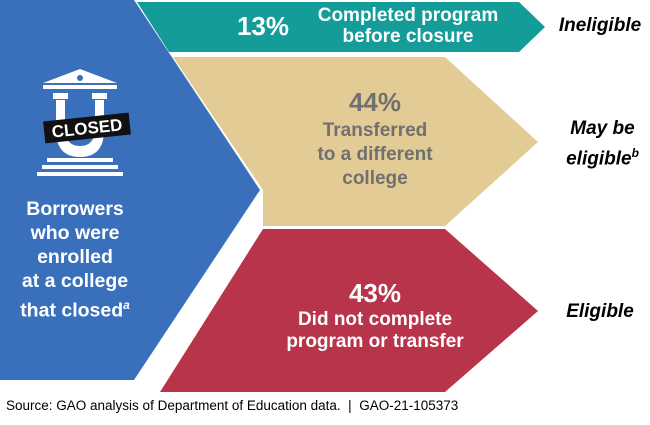 Image resolution: width=650 pixels, height=425 pixels. What do you see at coordinates (263, 26) in the screenshot?
I see `completed-pct: 13%` at bounding box center [263, 26].